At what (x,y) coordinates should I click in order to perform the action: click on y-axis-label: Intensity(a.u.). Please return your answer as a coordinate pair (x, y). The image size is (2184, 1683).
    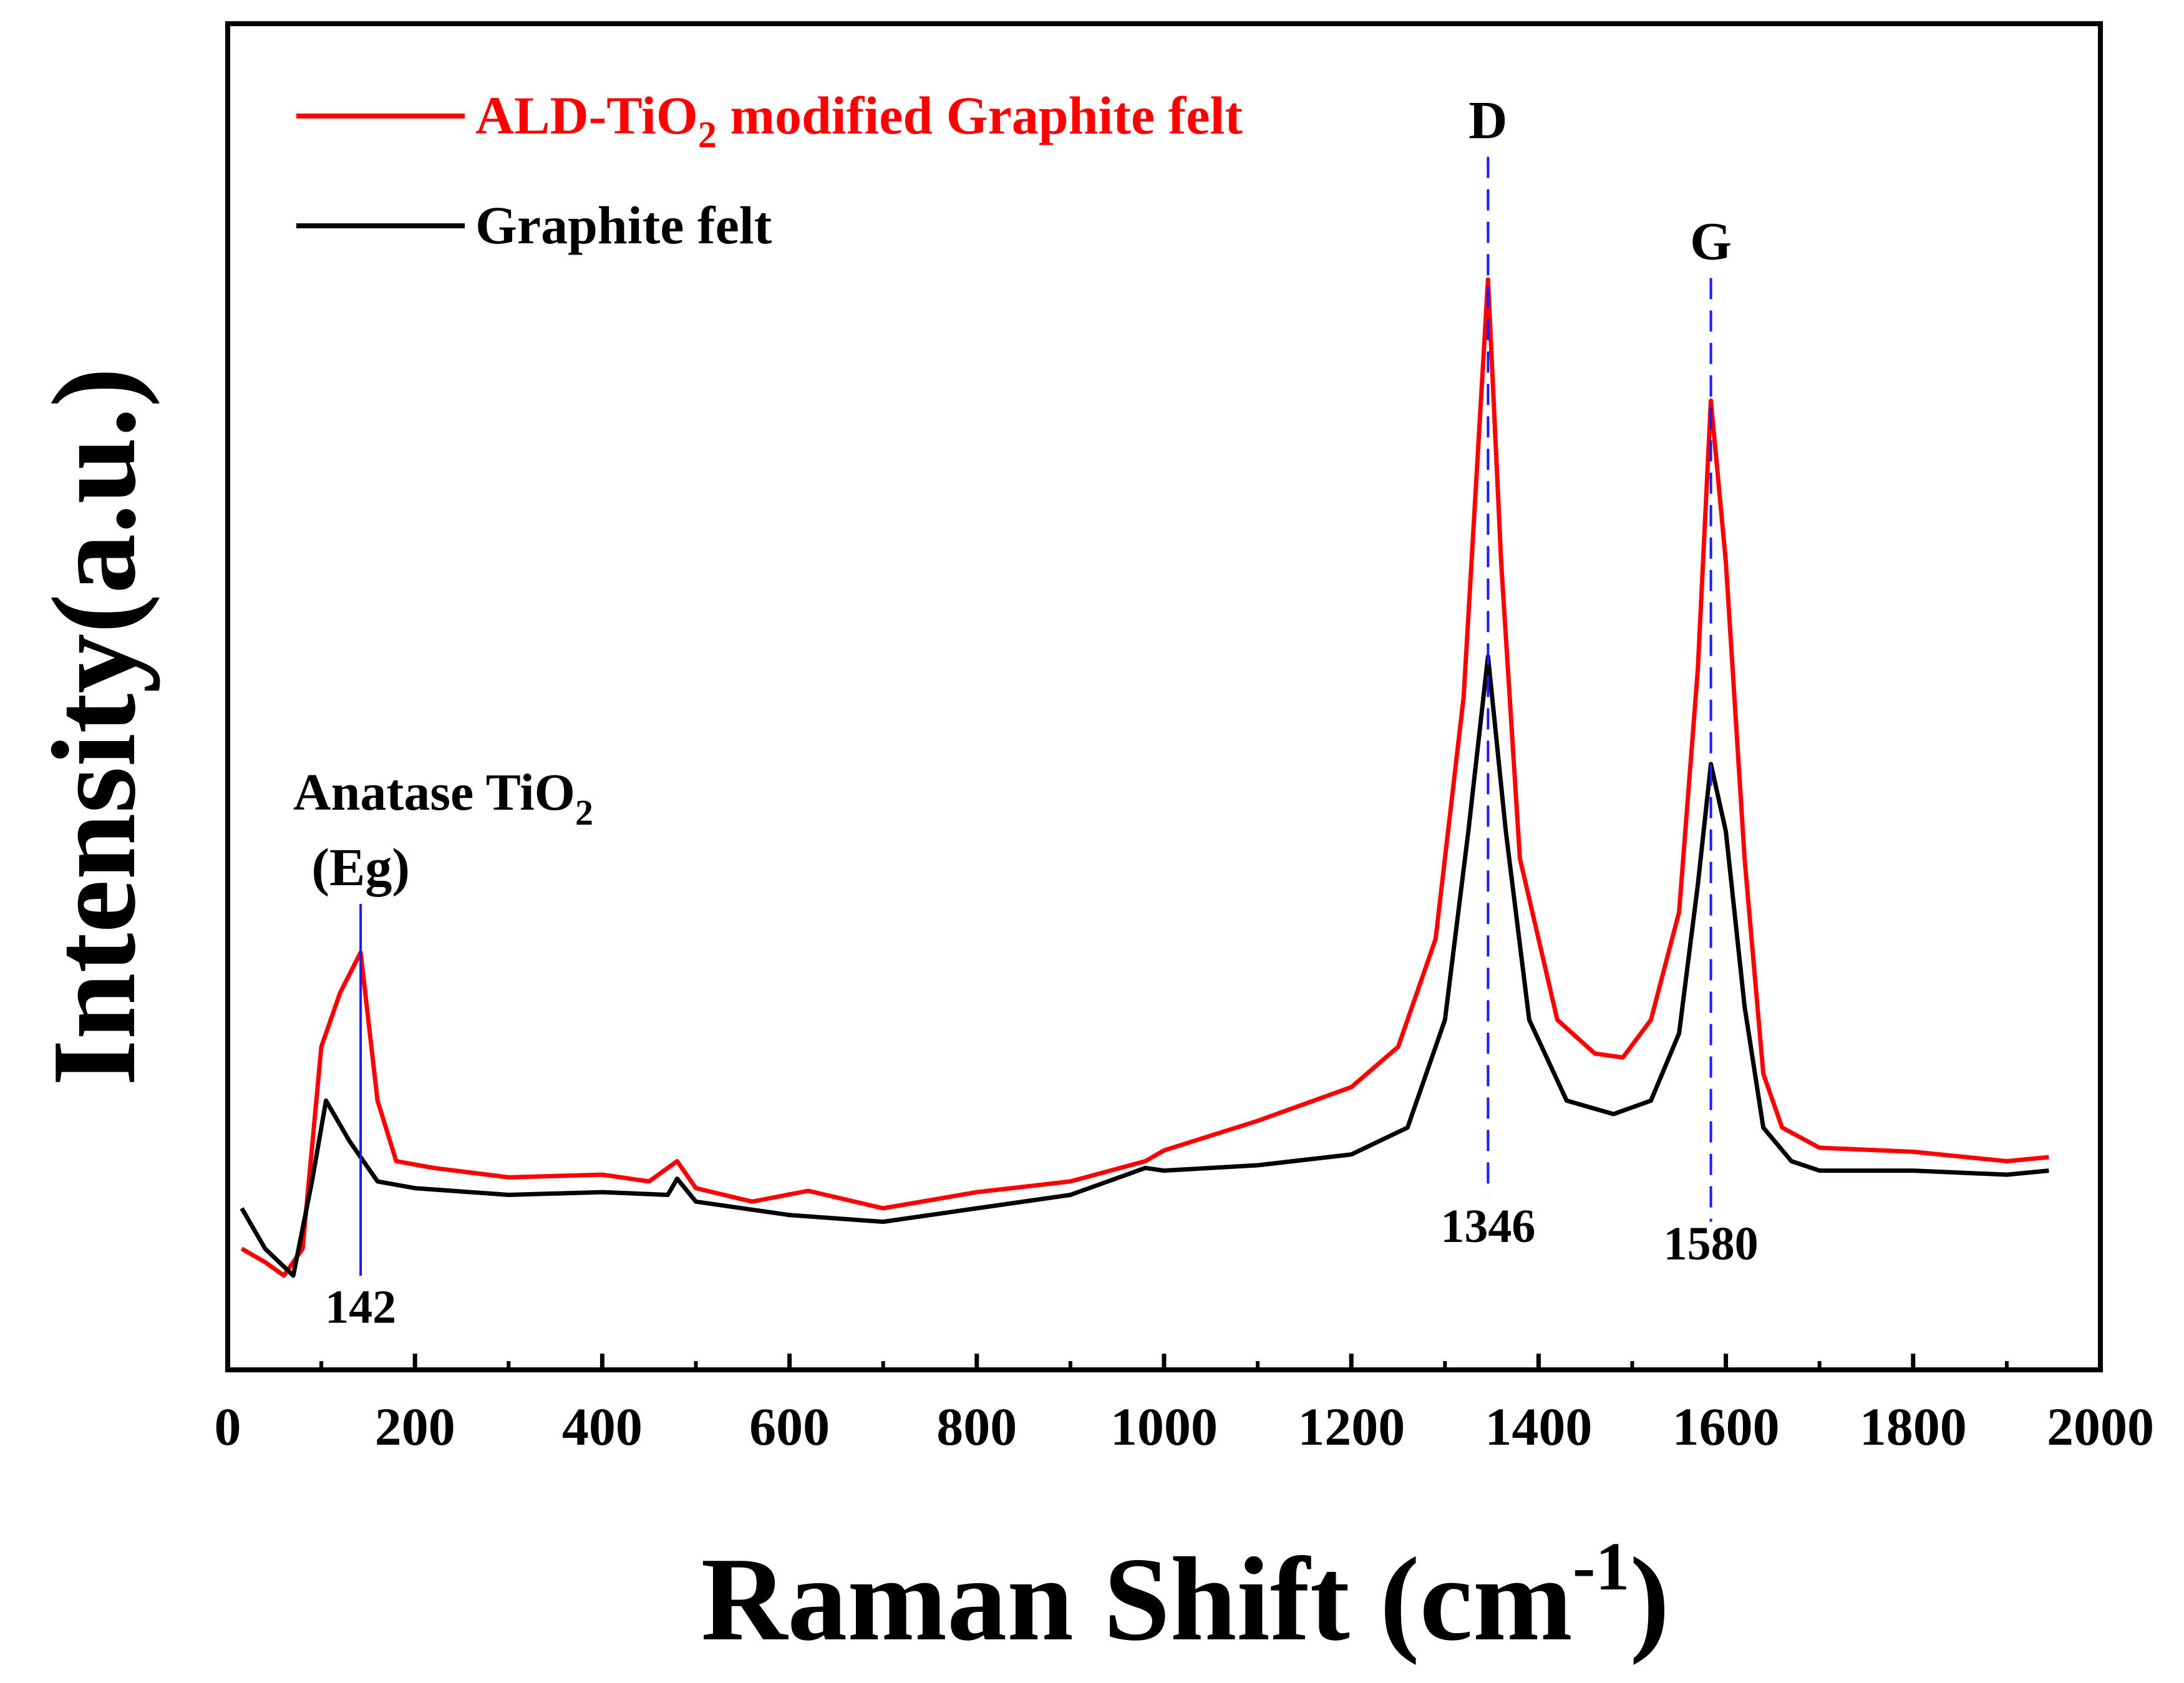
    Looking at the image, I should click on (93, 726).